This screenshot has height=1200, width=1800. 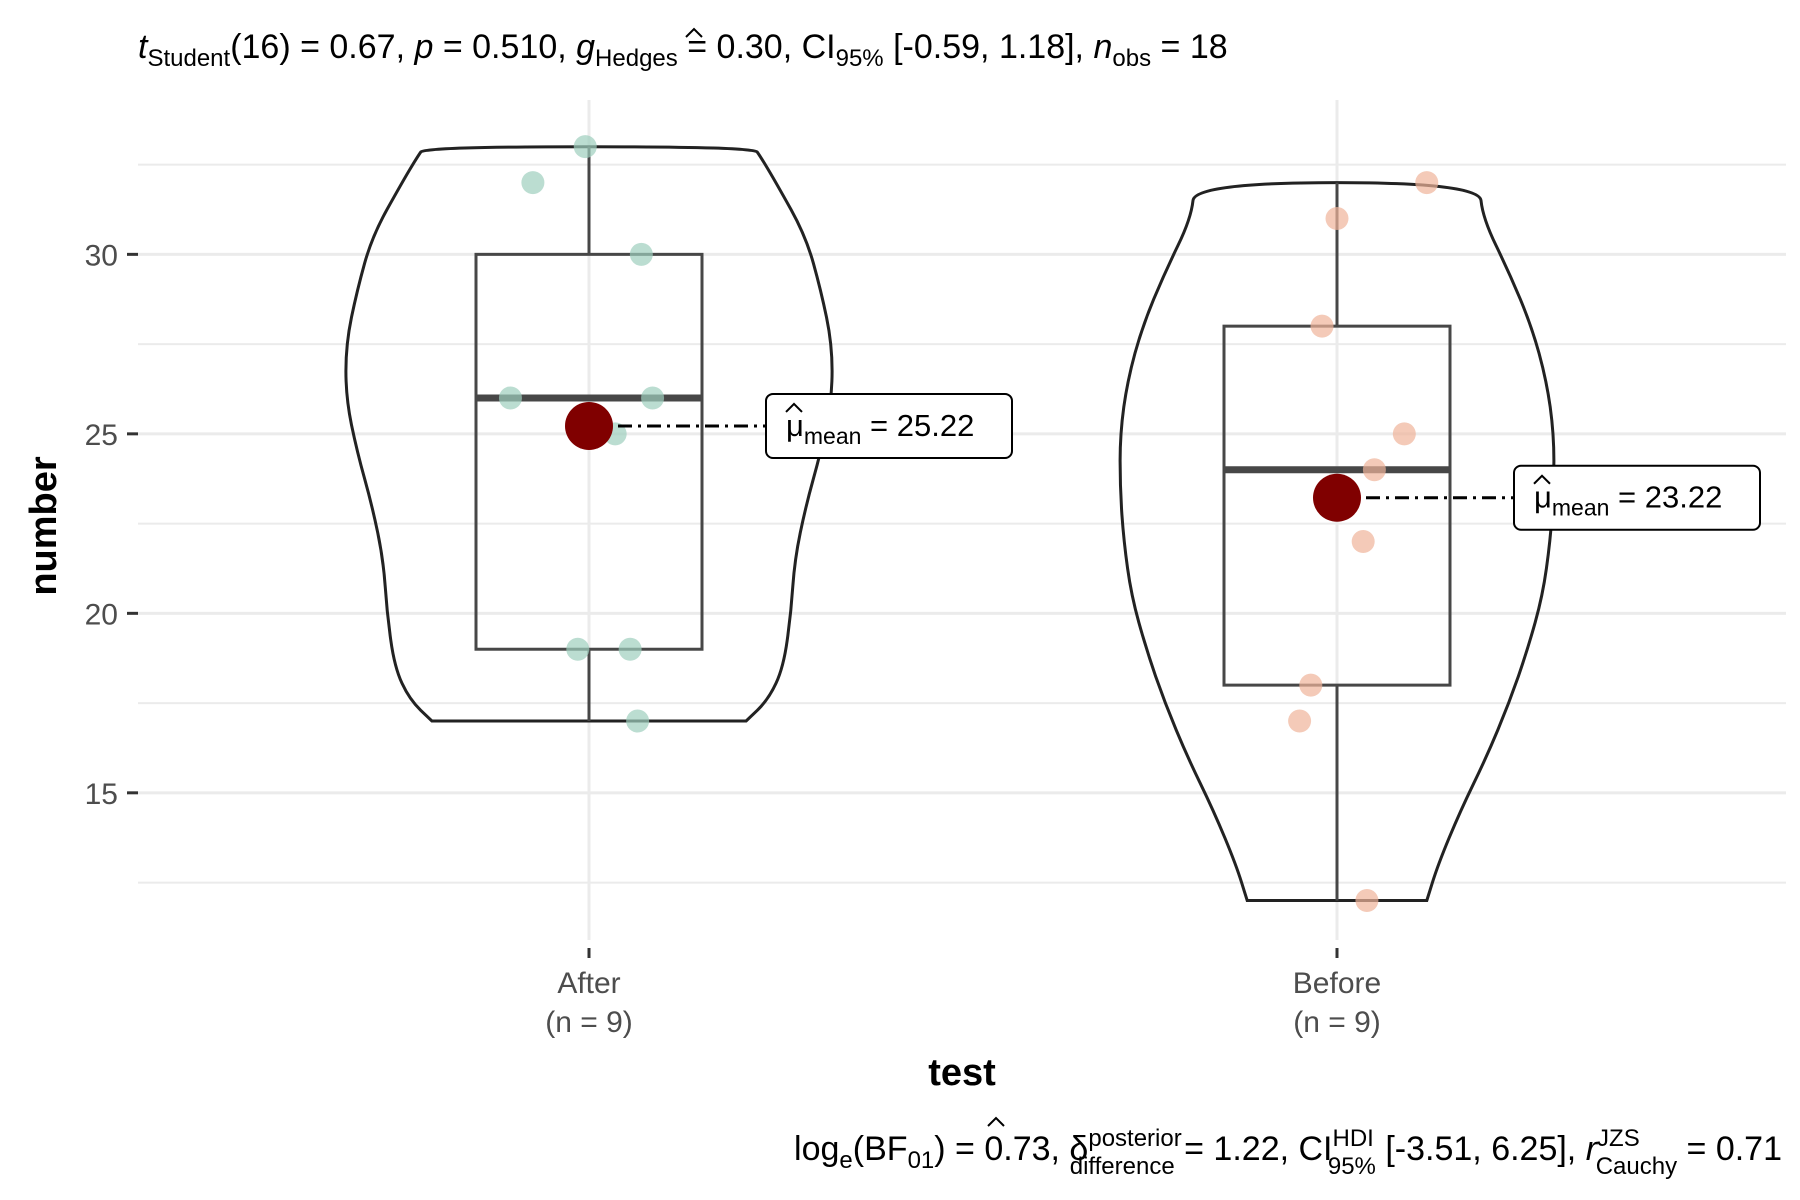 I want to click on y-tick-label: 15, so click(x=101, y=794).